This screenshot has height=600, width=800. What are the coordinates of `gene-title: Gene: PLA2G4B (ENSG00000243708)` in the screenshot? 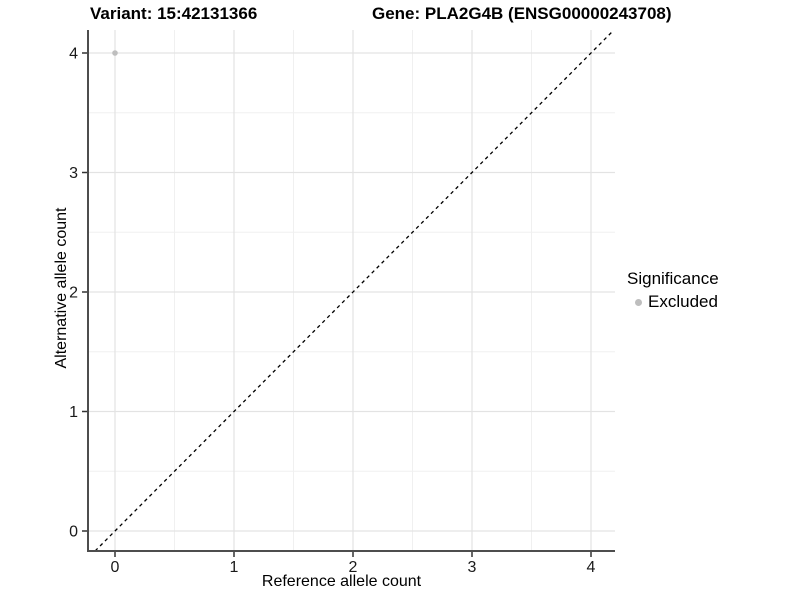 It's located at (522, 13).